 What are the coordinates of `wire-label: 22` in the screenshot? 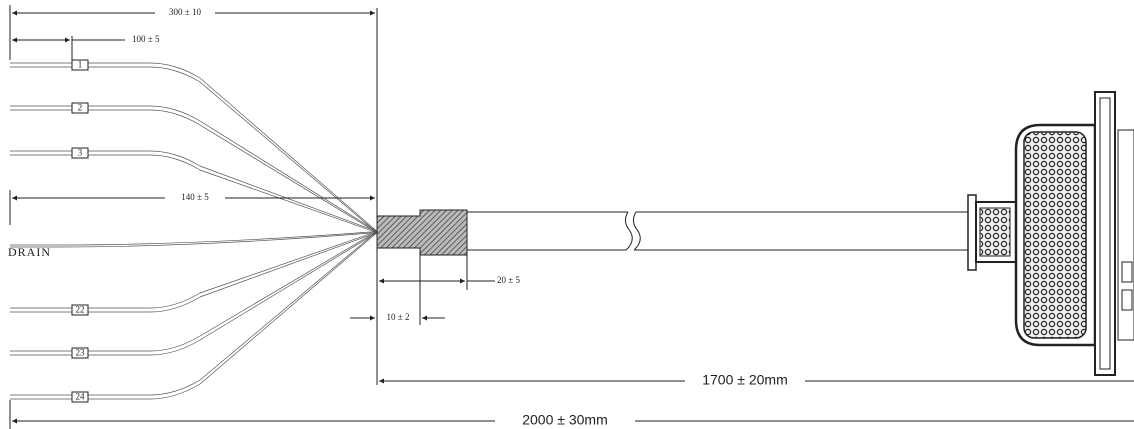 It's located at (80, 310).